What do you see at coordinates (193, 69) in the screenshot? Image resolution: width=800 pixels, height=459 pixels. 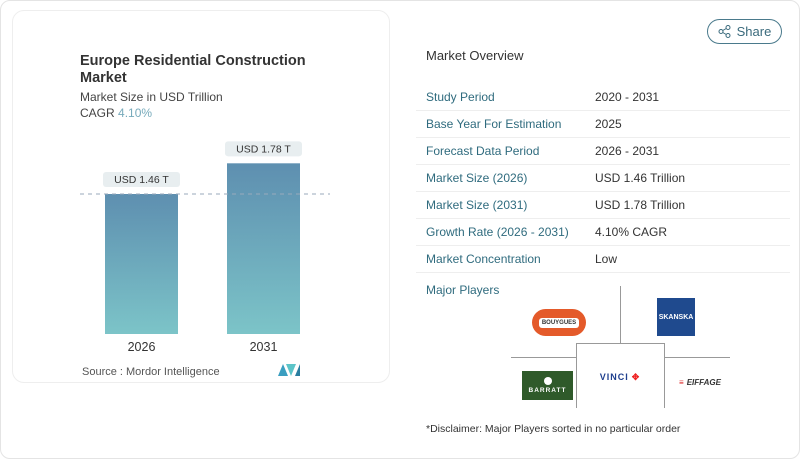 I see `chart-title: Europe Residential Construction Market` at bounding box center [193, 69].